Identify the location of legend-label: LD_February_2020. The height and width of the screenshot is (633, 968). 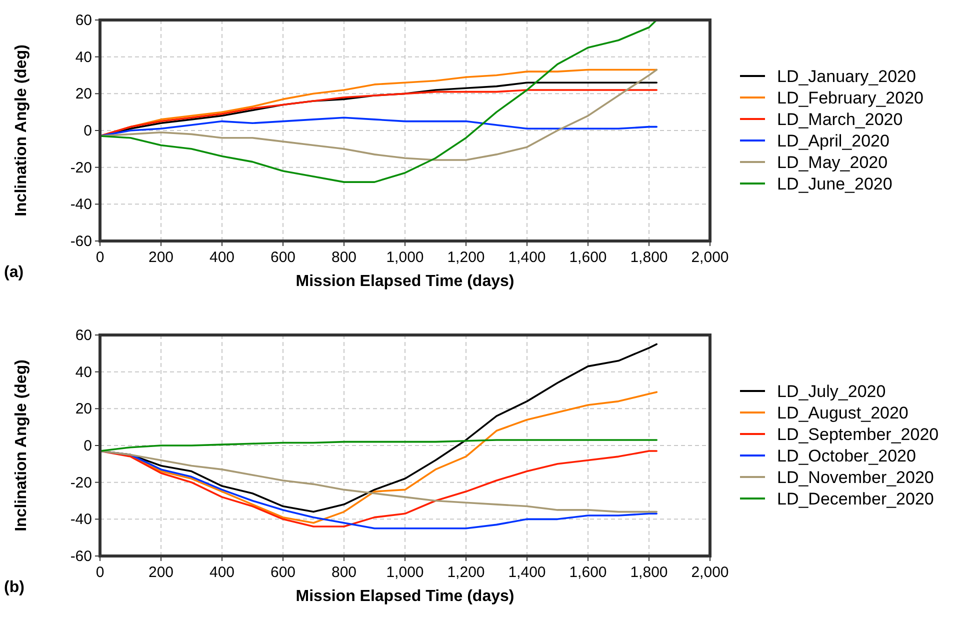
(850, 98).